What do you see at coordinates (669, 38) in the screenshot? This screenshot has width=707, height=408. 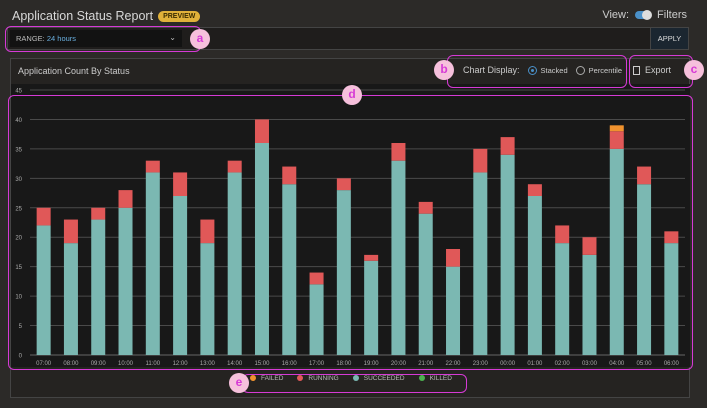 I see `apply-button: APPLY` at bounding box center [669, 38].